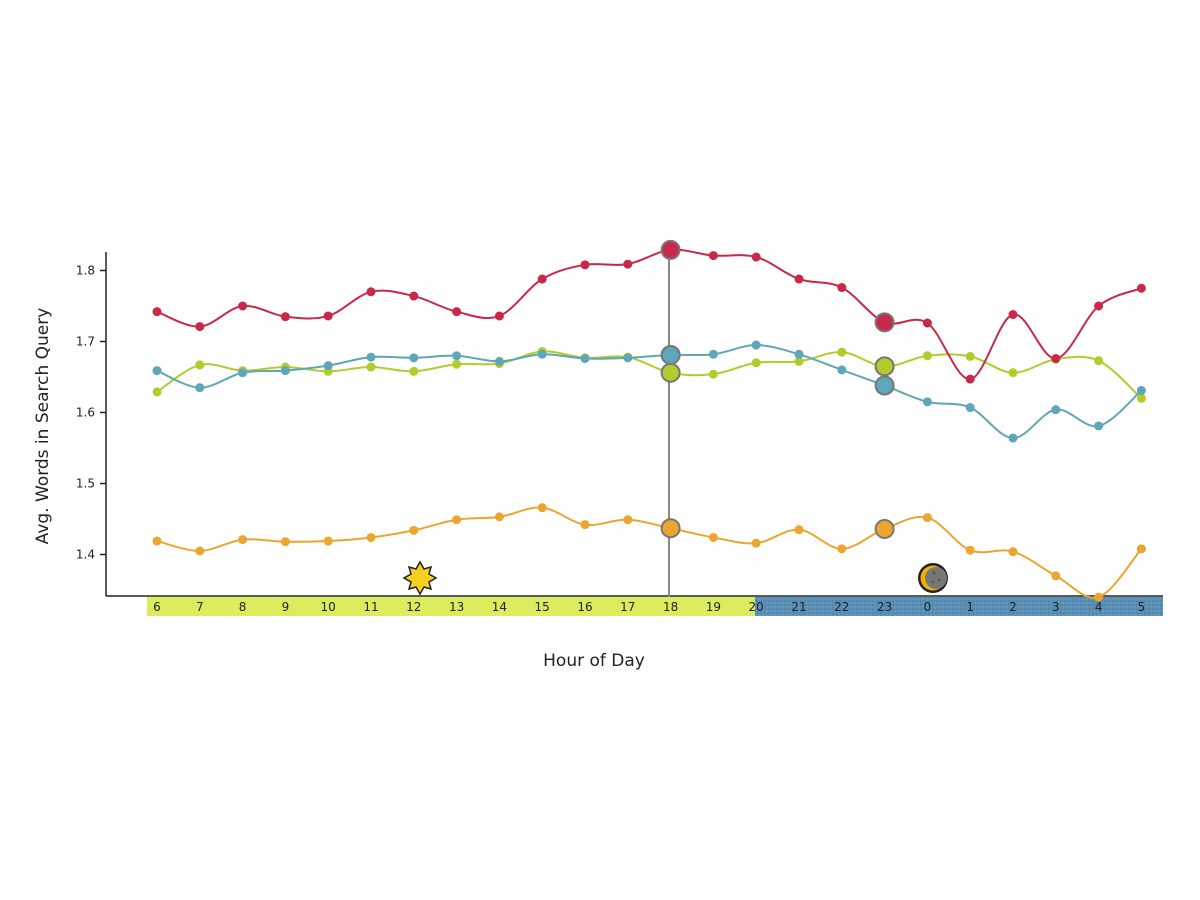 The height and width of the screenshot is (900, 1200). Describe the element at coordinates (243, 607) in the screenshot. I see `x-tick-label: 8` at that location.